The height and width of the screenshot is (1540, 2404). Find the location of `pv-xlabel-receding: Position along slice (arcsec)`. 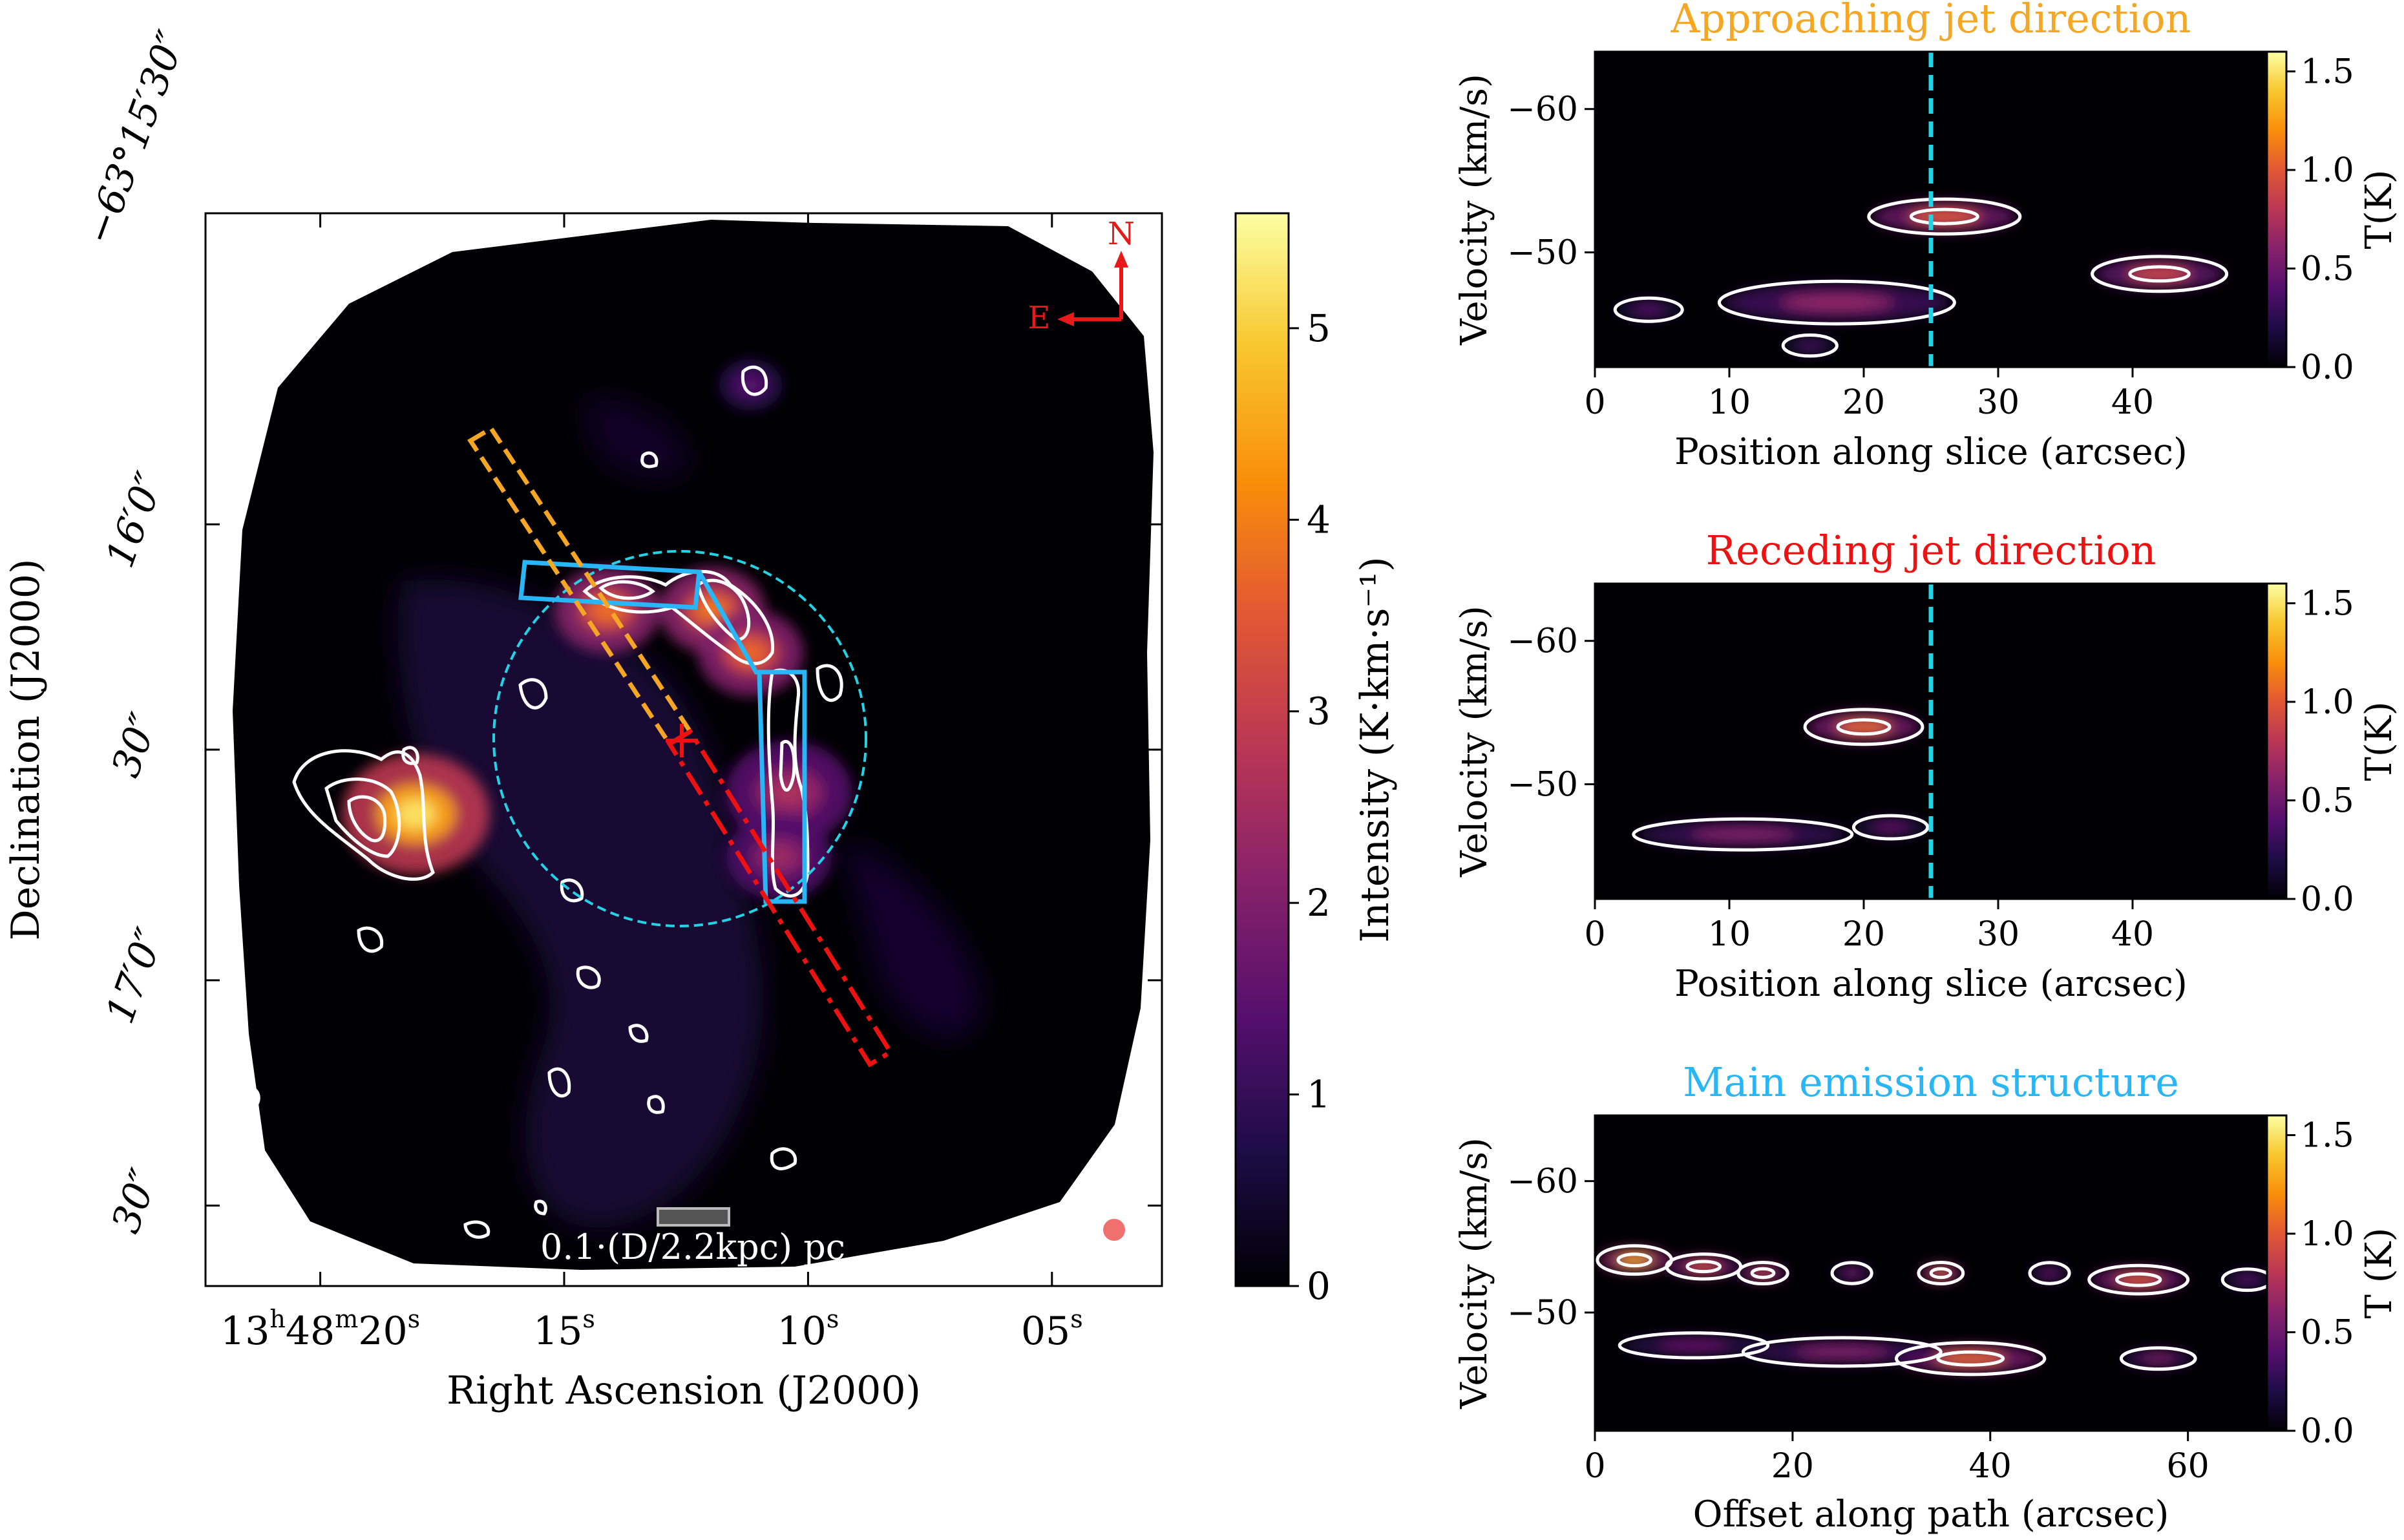

pv-xlabel-receding: Position along slice (arcsec) is located at coordinates (1931, 984).